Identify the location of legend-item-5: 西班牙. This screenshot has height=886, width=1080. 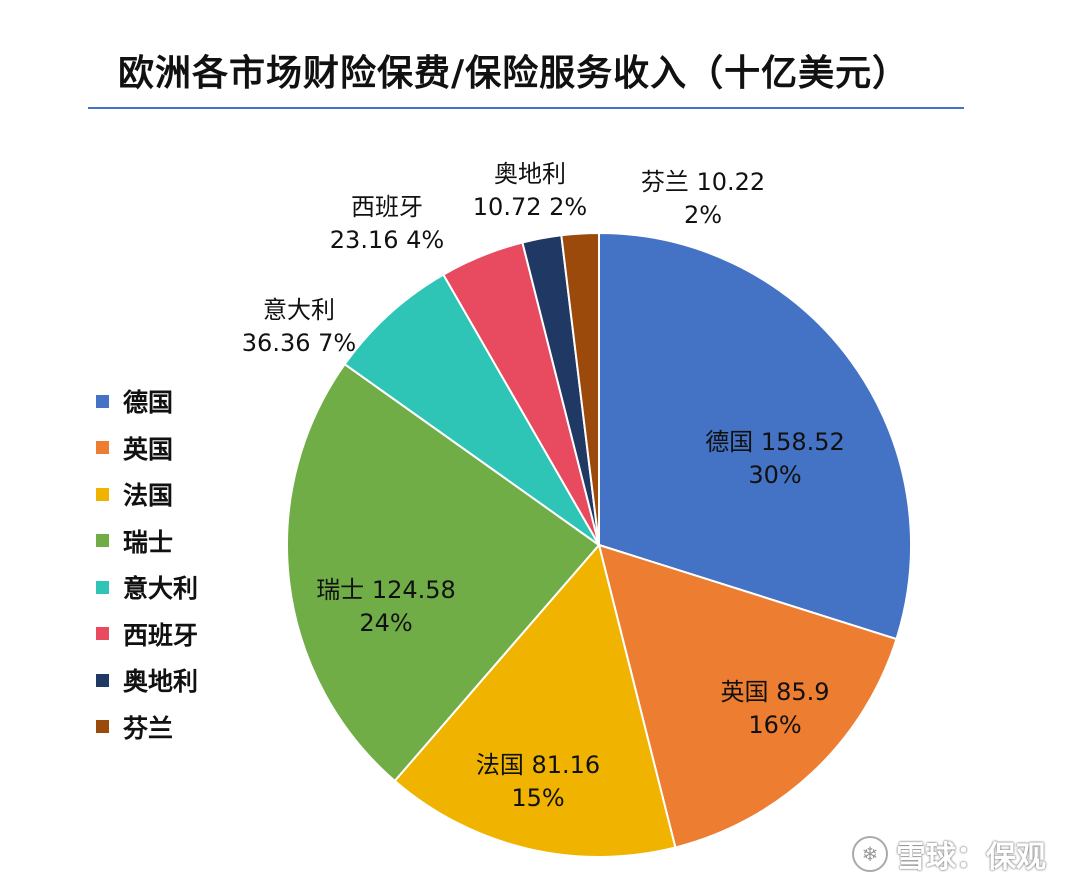
(147, 634).